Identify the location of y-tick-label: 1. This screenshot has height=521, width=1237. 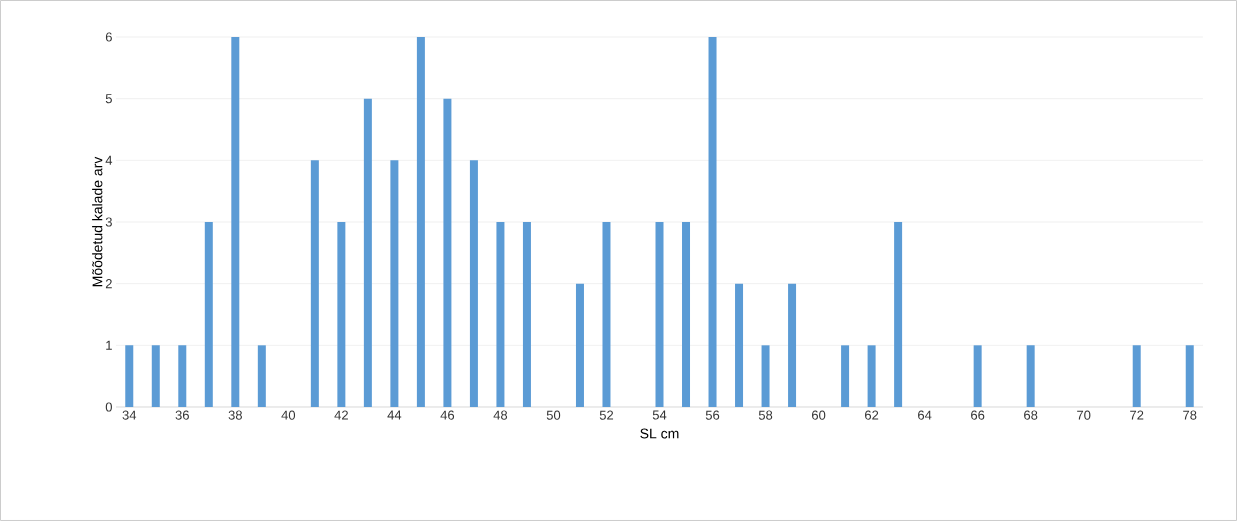
(109, 345).